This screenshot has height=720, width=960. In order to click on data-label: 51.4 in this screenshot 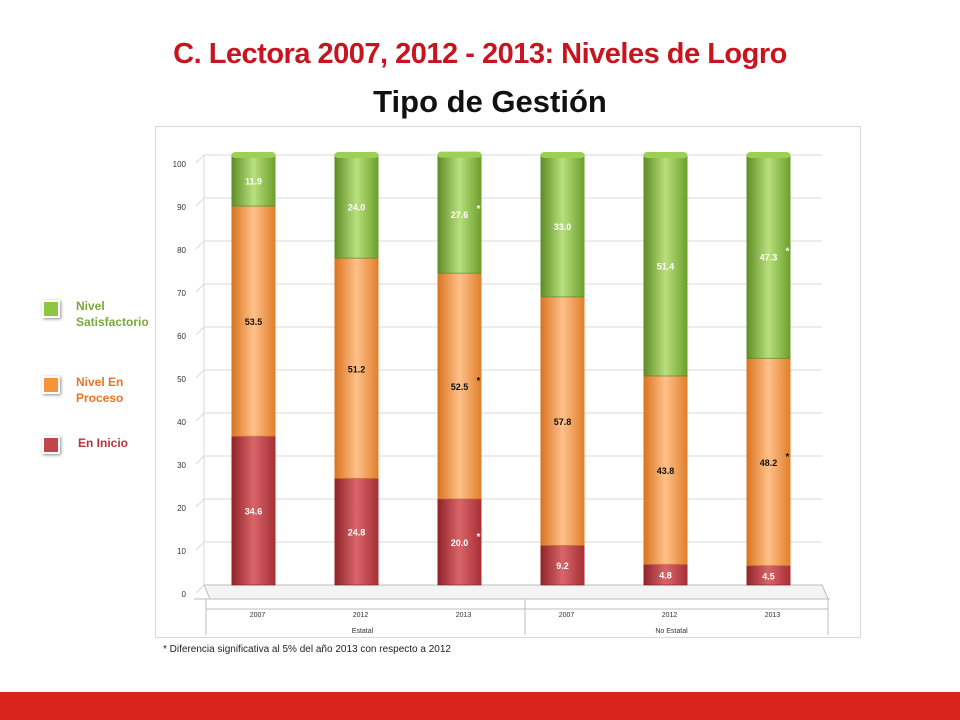, I will do `click(666, 267)`.